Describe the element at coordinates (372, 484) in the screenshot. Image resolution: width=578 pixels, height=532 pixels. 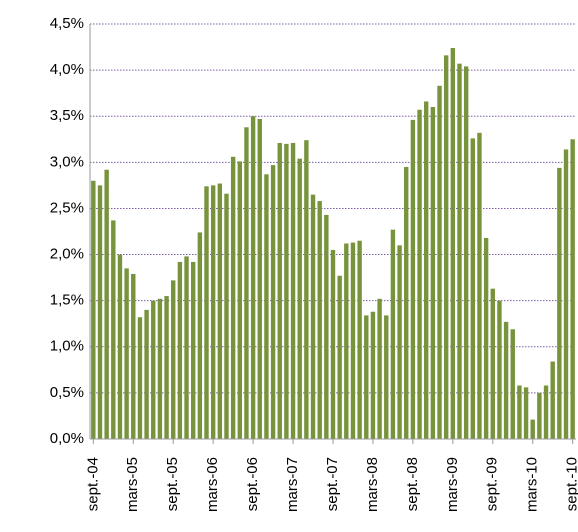
I see `x-tick-label: mars-08` at that location.